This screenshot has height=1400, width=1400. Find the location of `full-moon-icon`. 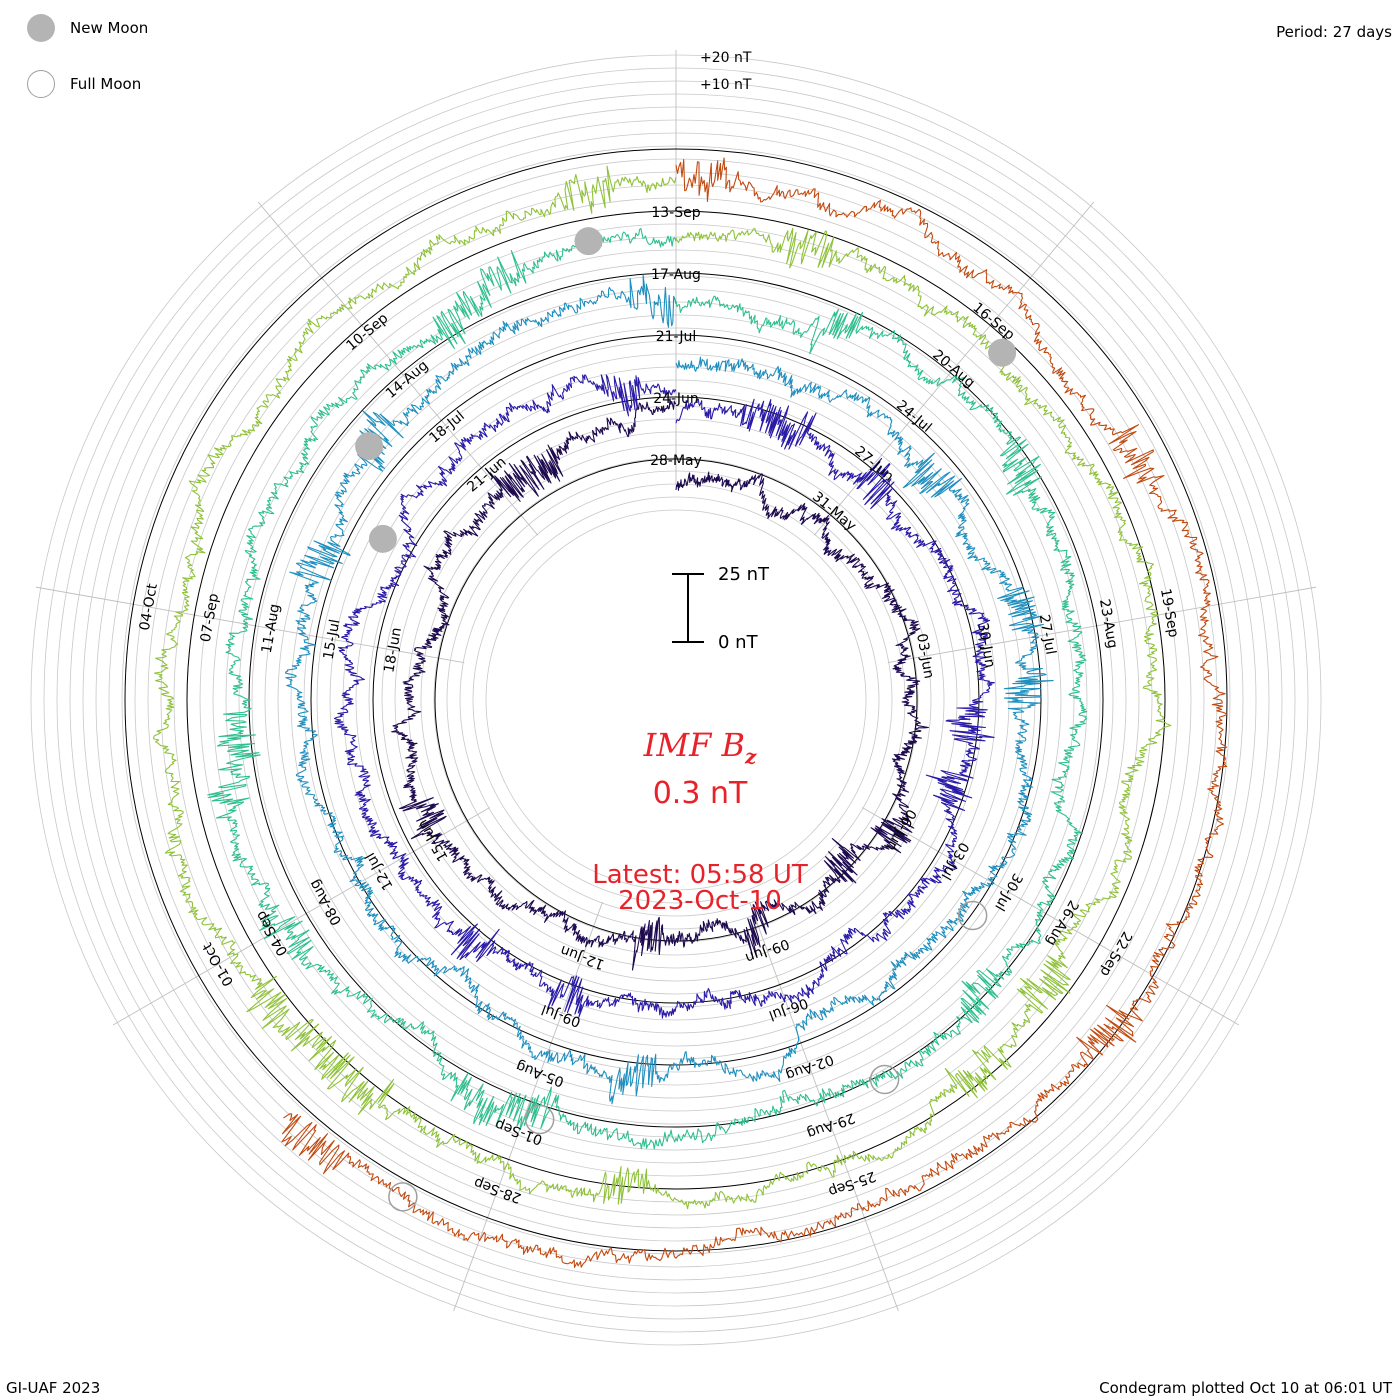

full-moon-icon is located at coordinates (41, 84).